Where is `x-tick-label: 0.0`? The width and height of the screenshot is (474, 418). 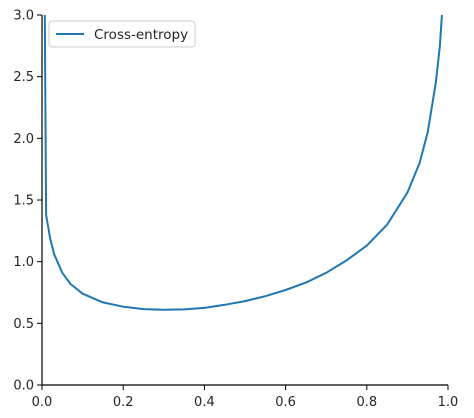
x-tick-label: 0.0 is located at coordinates (42, 402).